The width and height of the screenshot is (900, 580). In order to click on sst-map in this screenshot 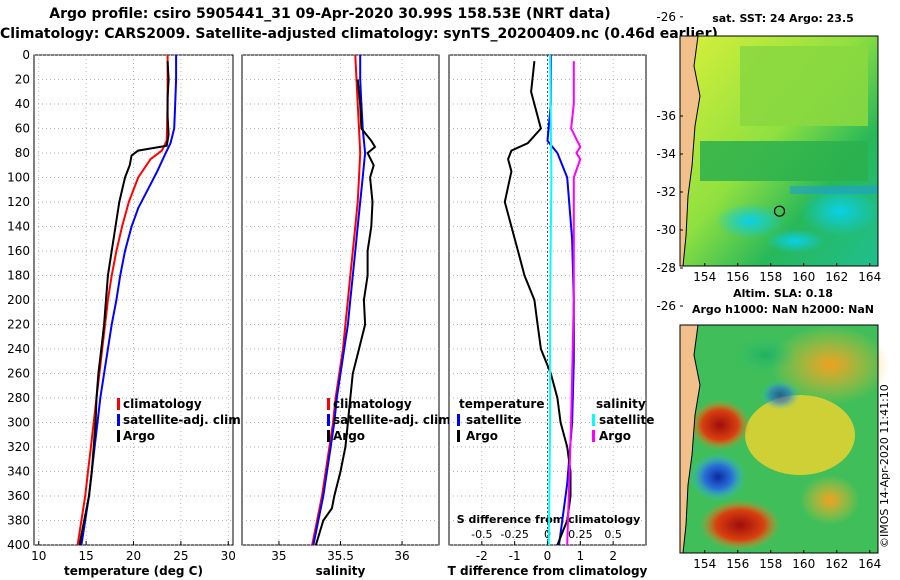, I will do `click(779, 141)`.